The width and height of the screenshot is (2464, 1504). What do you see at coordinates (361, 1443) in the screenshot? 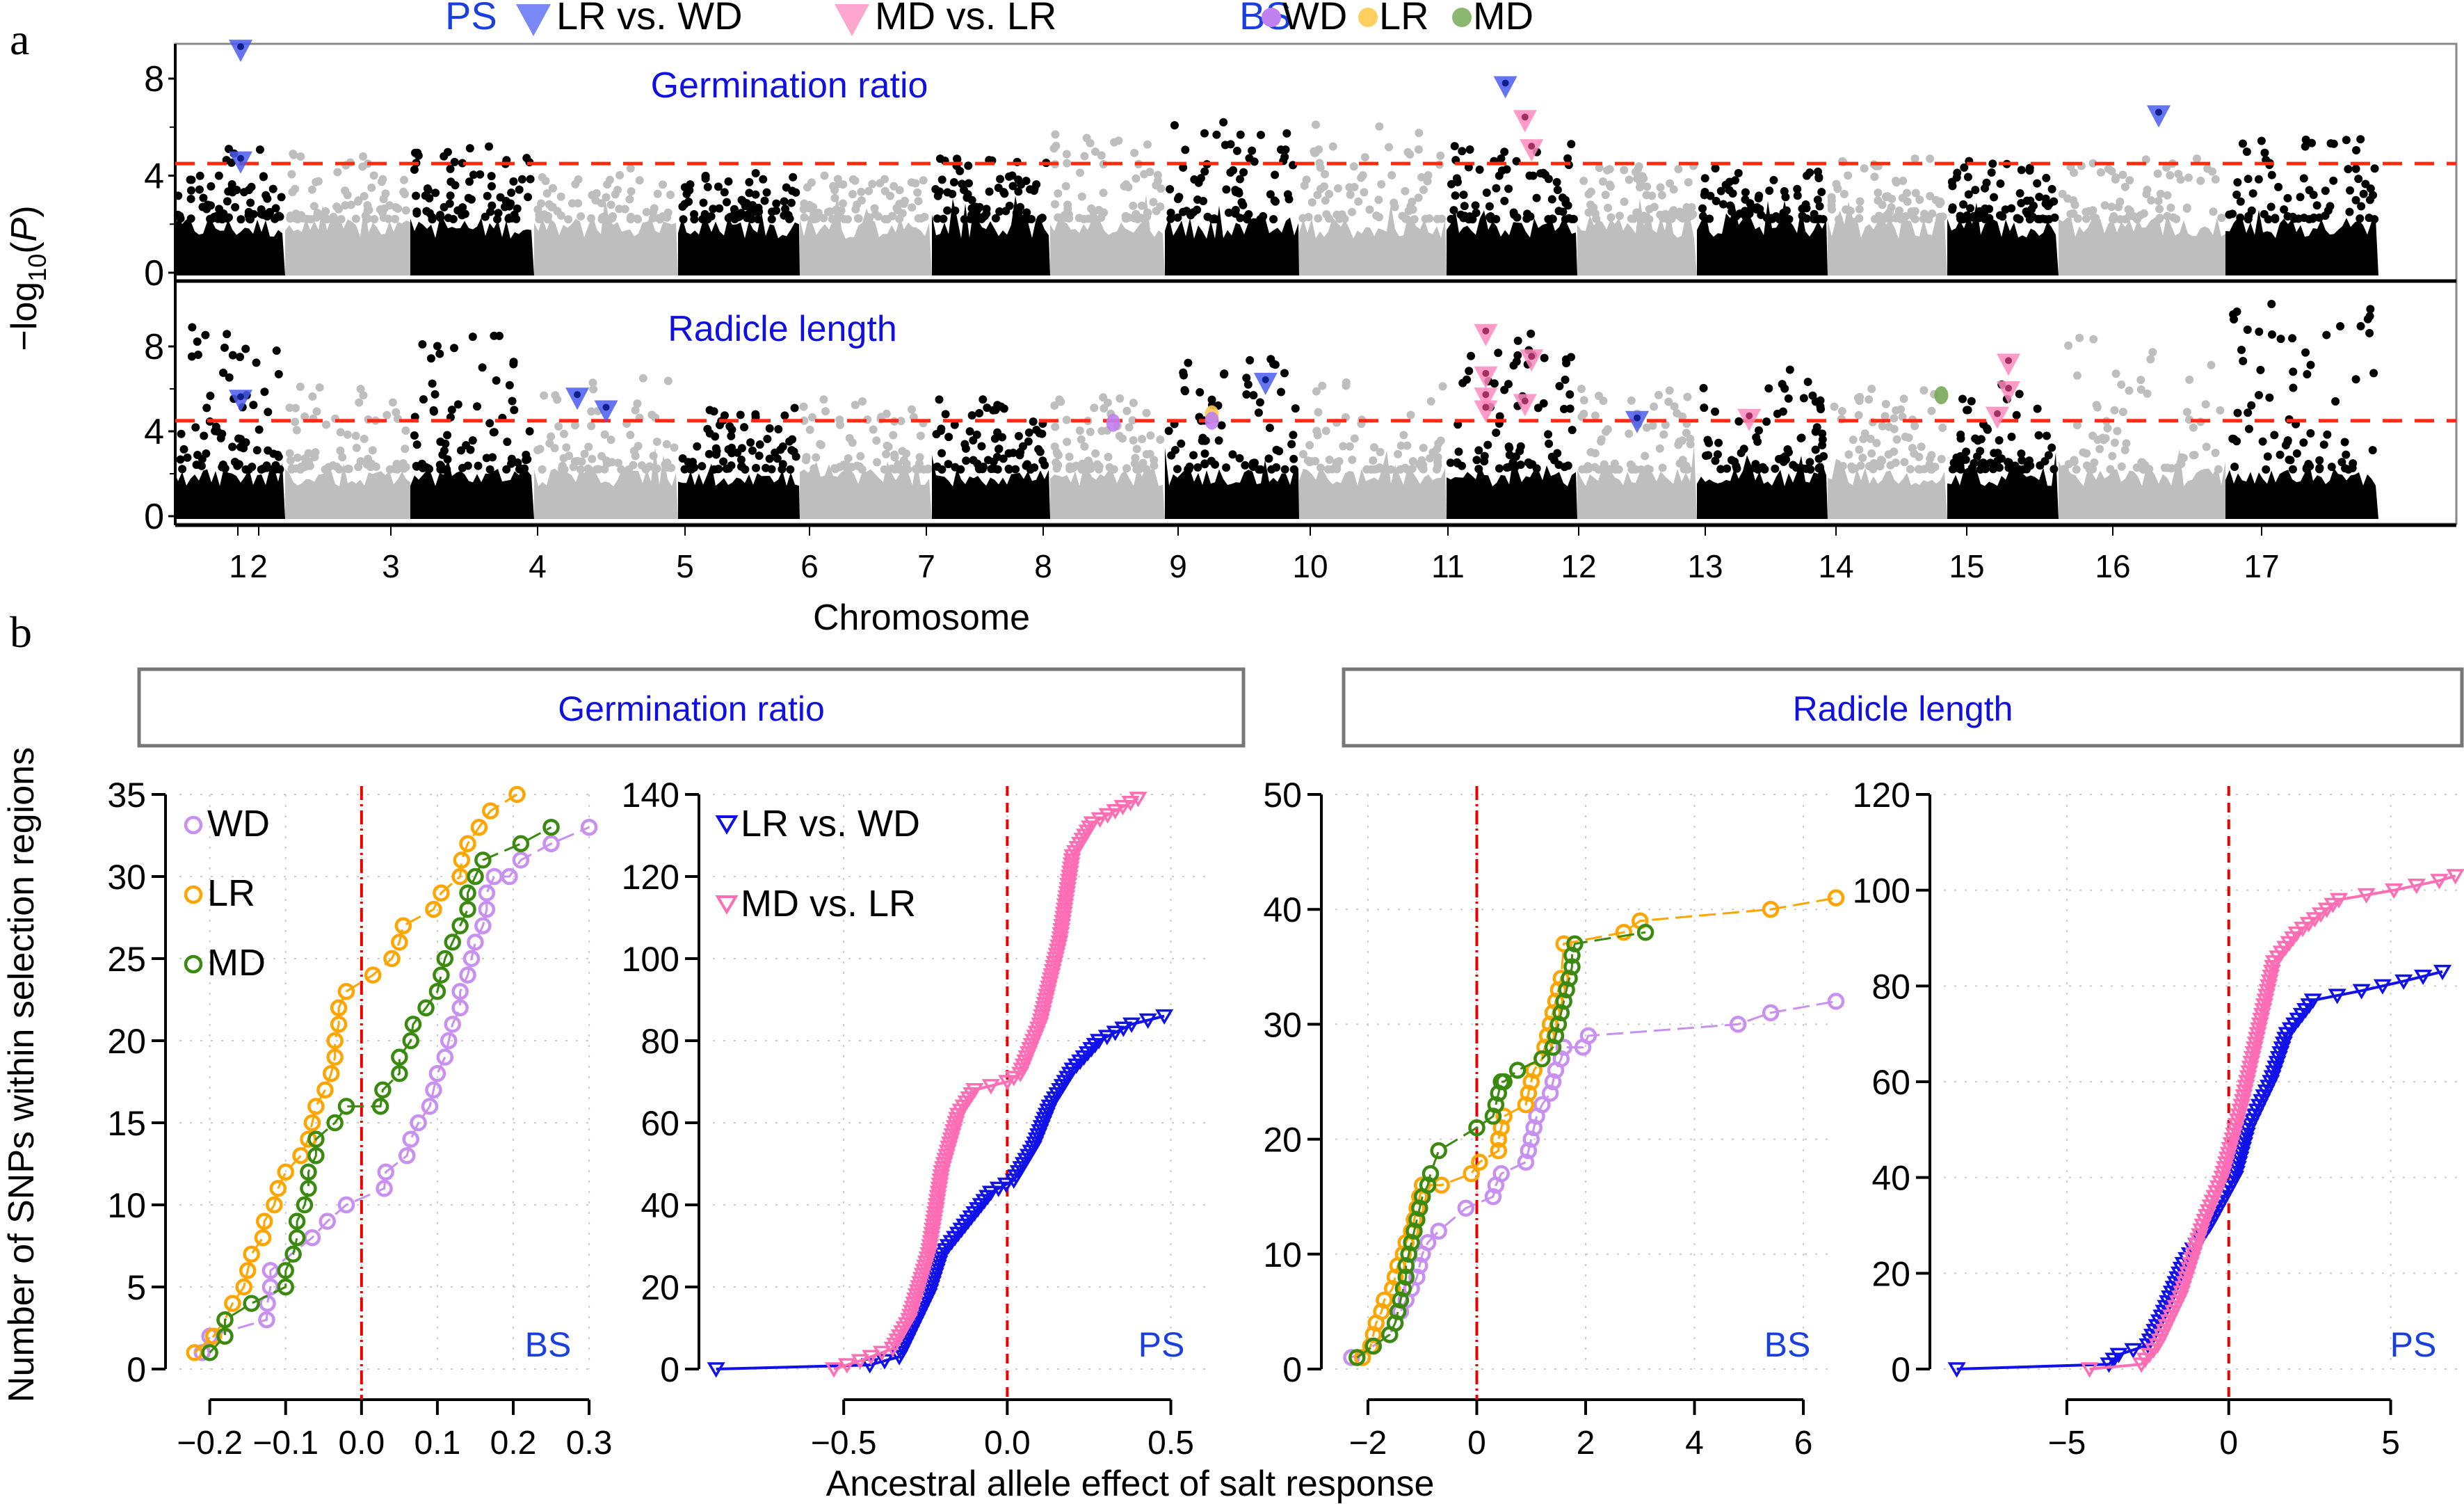
I see `x-tick-label: 0.0` at bounding box center [361, 1443].